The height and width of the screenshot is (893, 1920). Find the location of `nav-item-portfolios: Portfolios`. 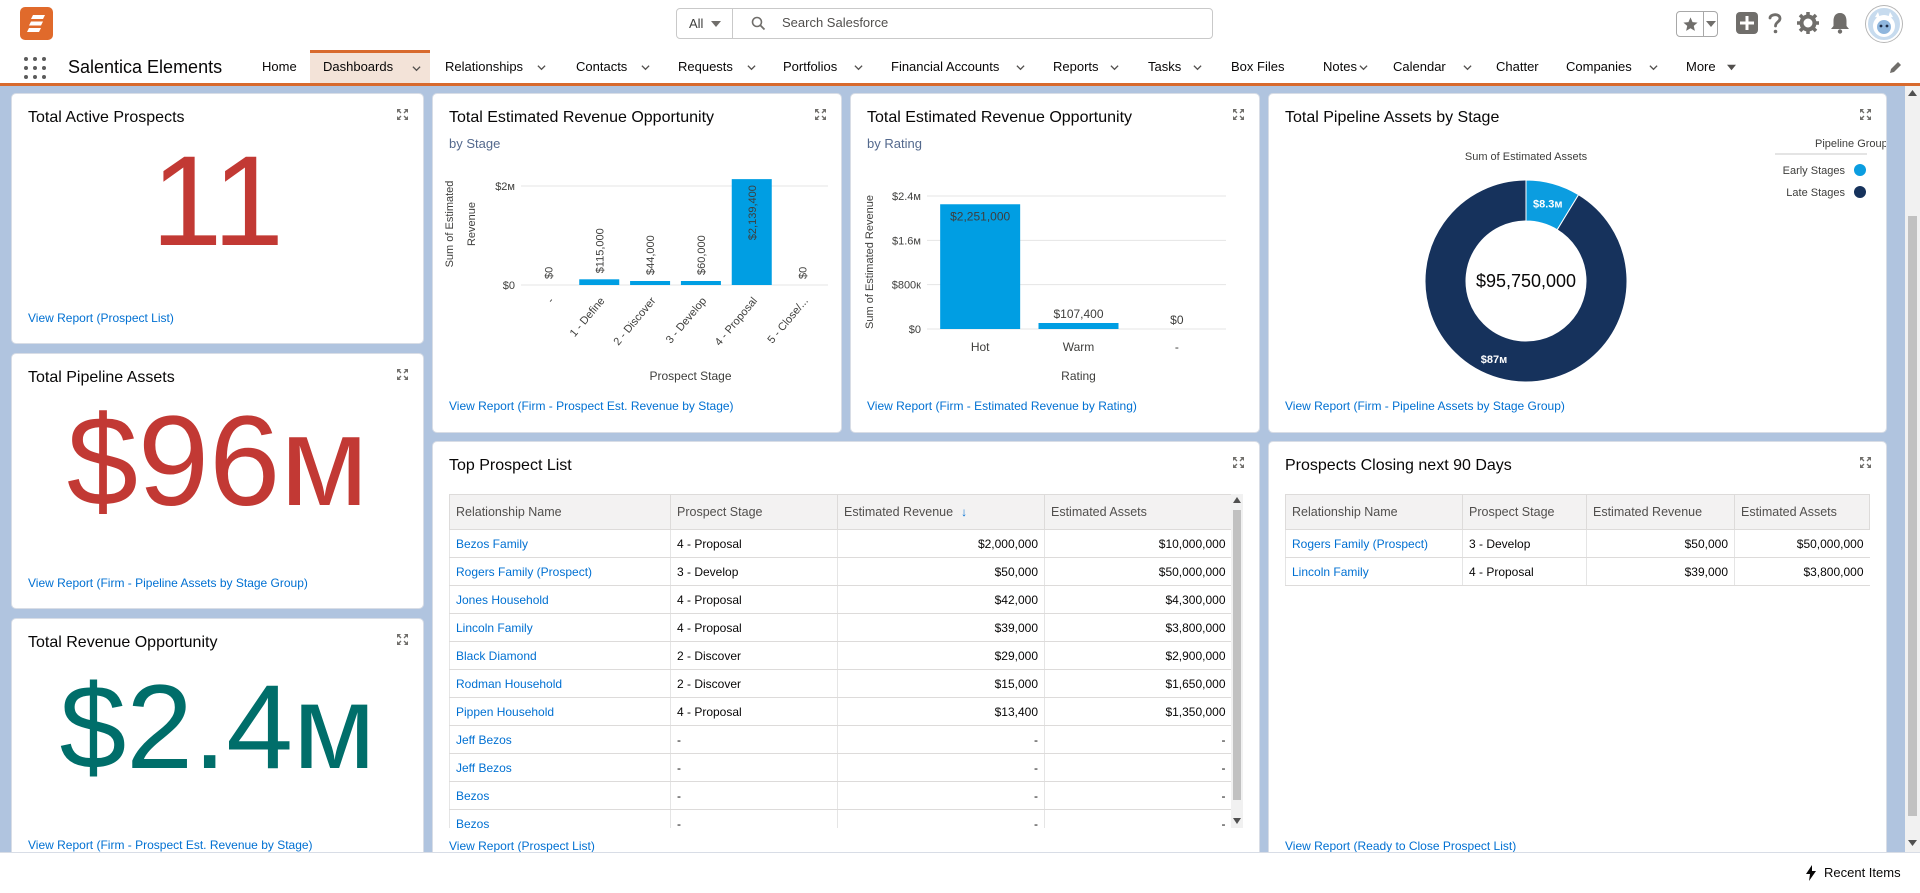

nav-item-portfolios: Portfolios is located at coordinates (825, 66).